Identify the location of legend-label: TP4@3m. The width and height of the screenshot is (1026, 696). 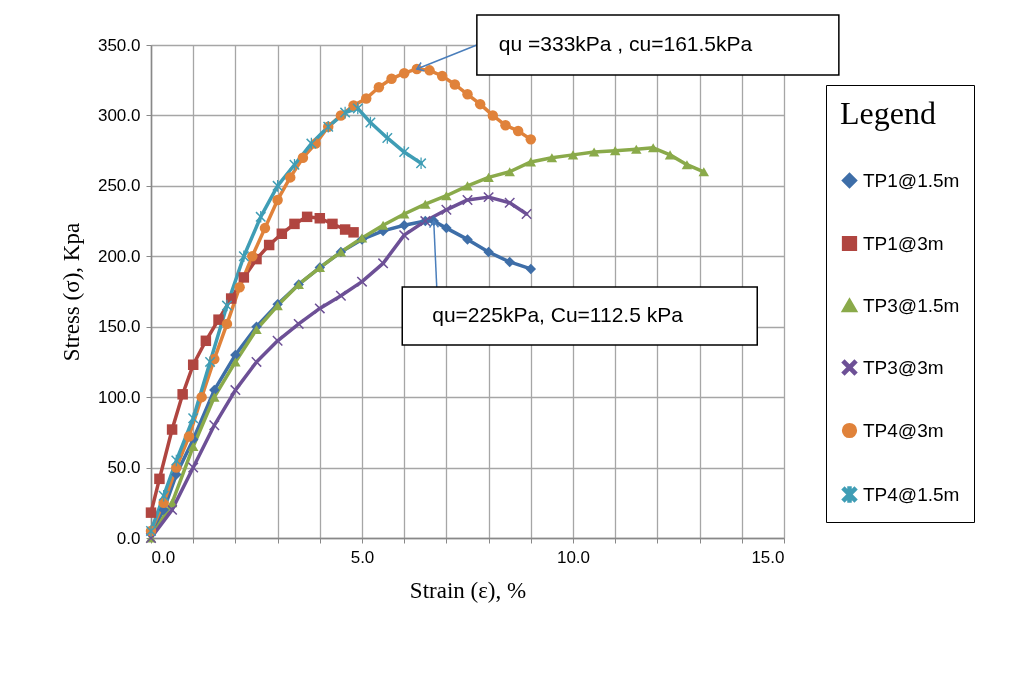
(903, 430).